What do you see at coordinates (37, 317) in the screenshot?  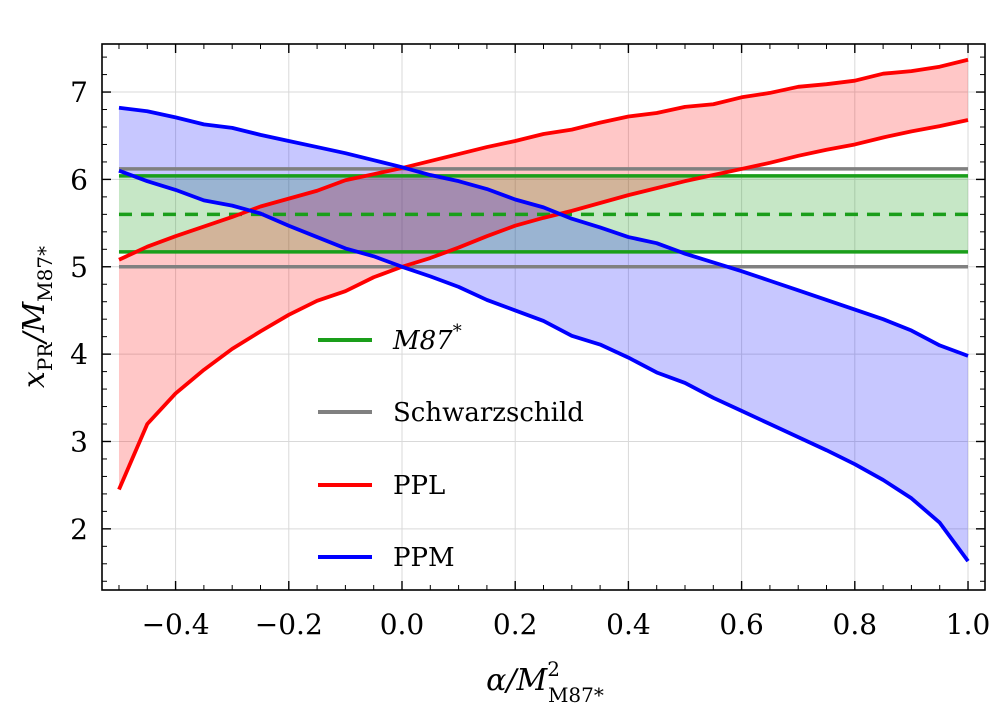 I see `y-axis-label: xPR/MM87*` at bounding box center [37, 317].